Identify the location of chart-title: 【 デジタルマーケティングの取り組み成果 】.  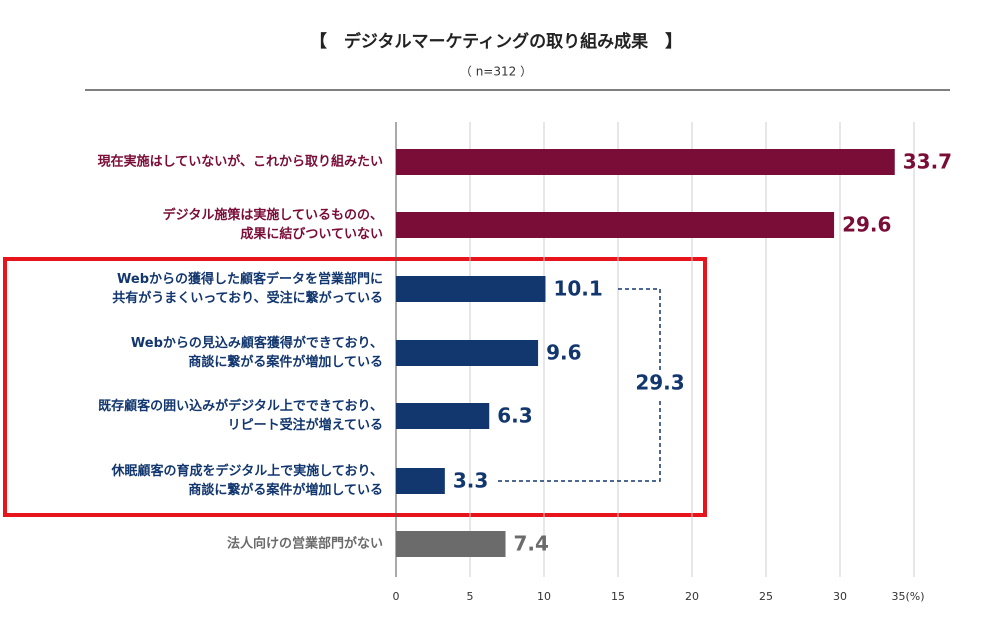
(496, 41).